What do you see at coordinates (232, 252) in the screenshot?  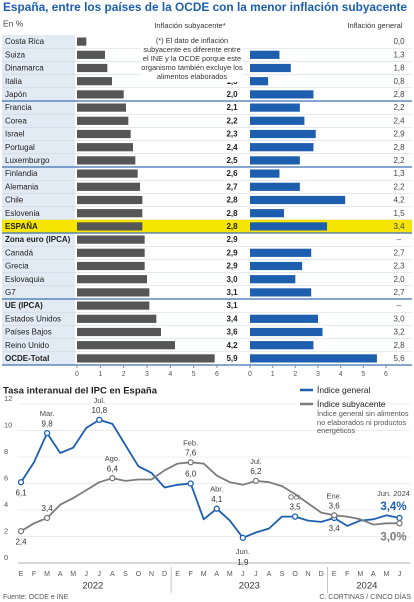 I see `value-label: 2,9` at bounding box center [232, 252].